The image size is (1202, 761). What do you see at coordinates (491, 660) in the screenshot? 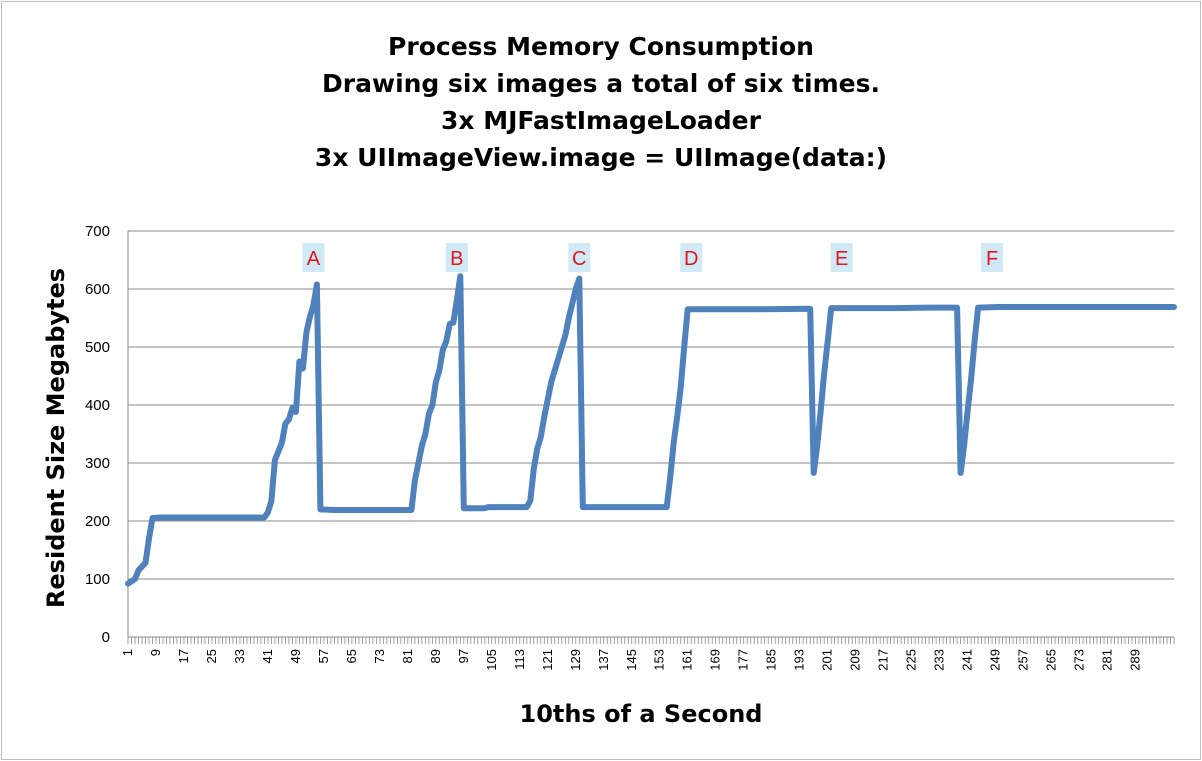
I see `x-tick-label: 105` at bounding box center [491, 660].